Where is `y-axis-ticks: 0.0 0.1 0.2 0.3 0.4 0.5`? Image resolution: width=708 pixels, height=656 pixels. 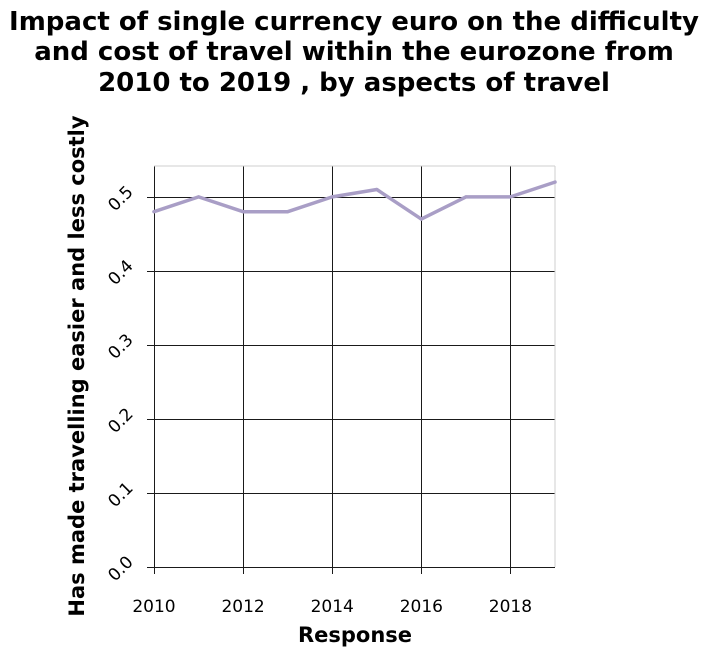 y-axis-ticks: 0.0 0.1 0.2 0.3 0.4 0.5 is located at coordinates (129, 384).